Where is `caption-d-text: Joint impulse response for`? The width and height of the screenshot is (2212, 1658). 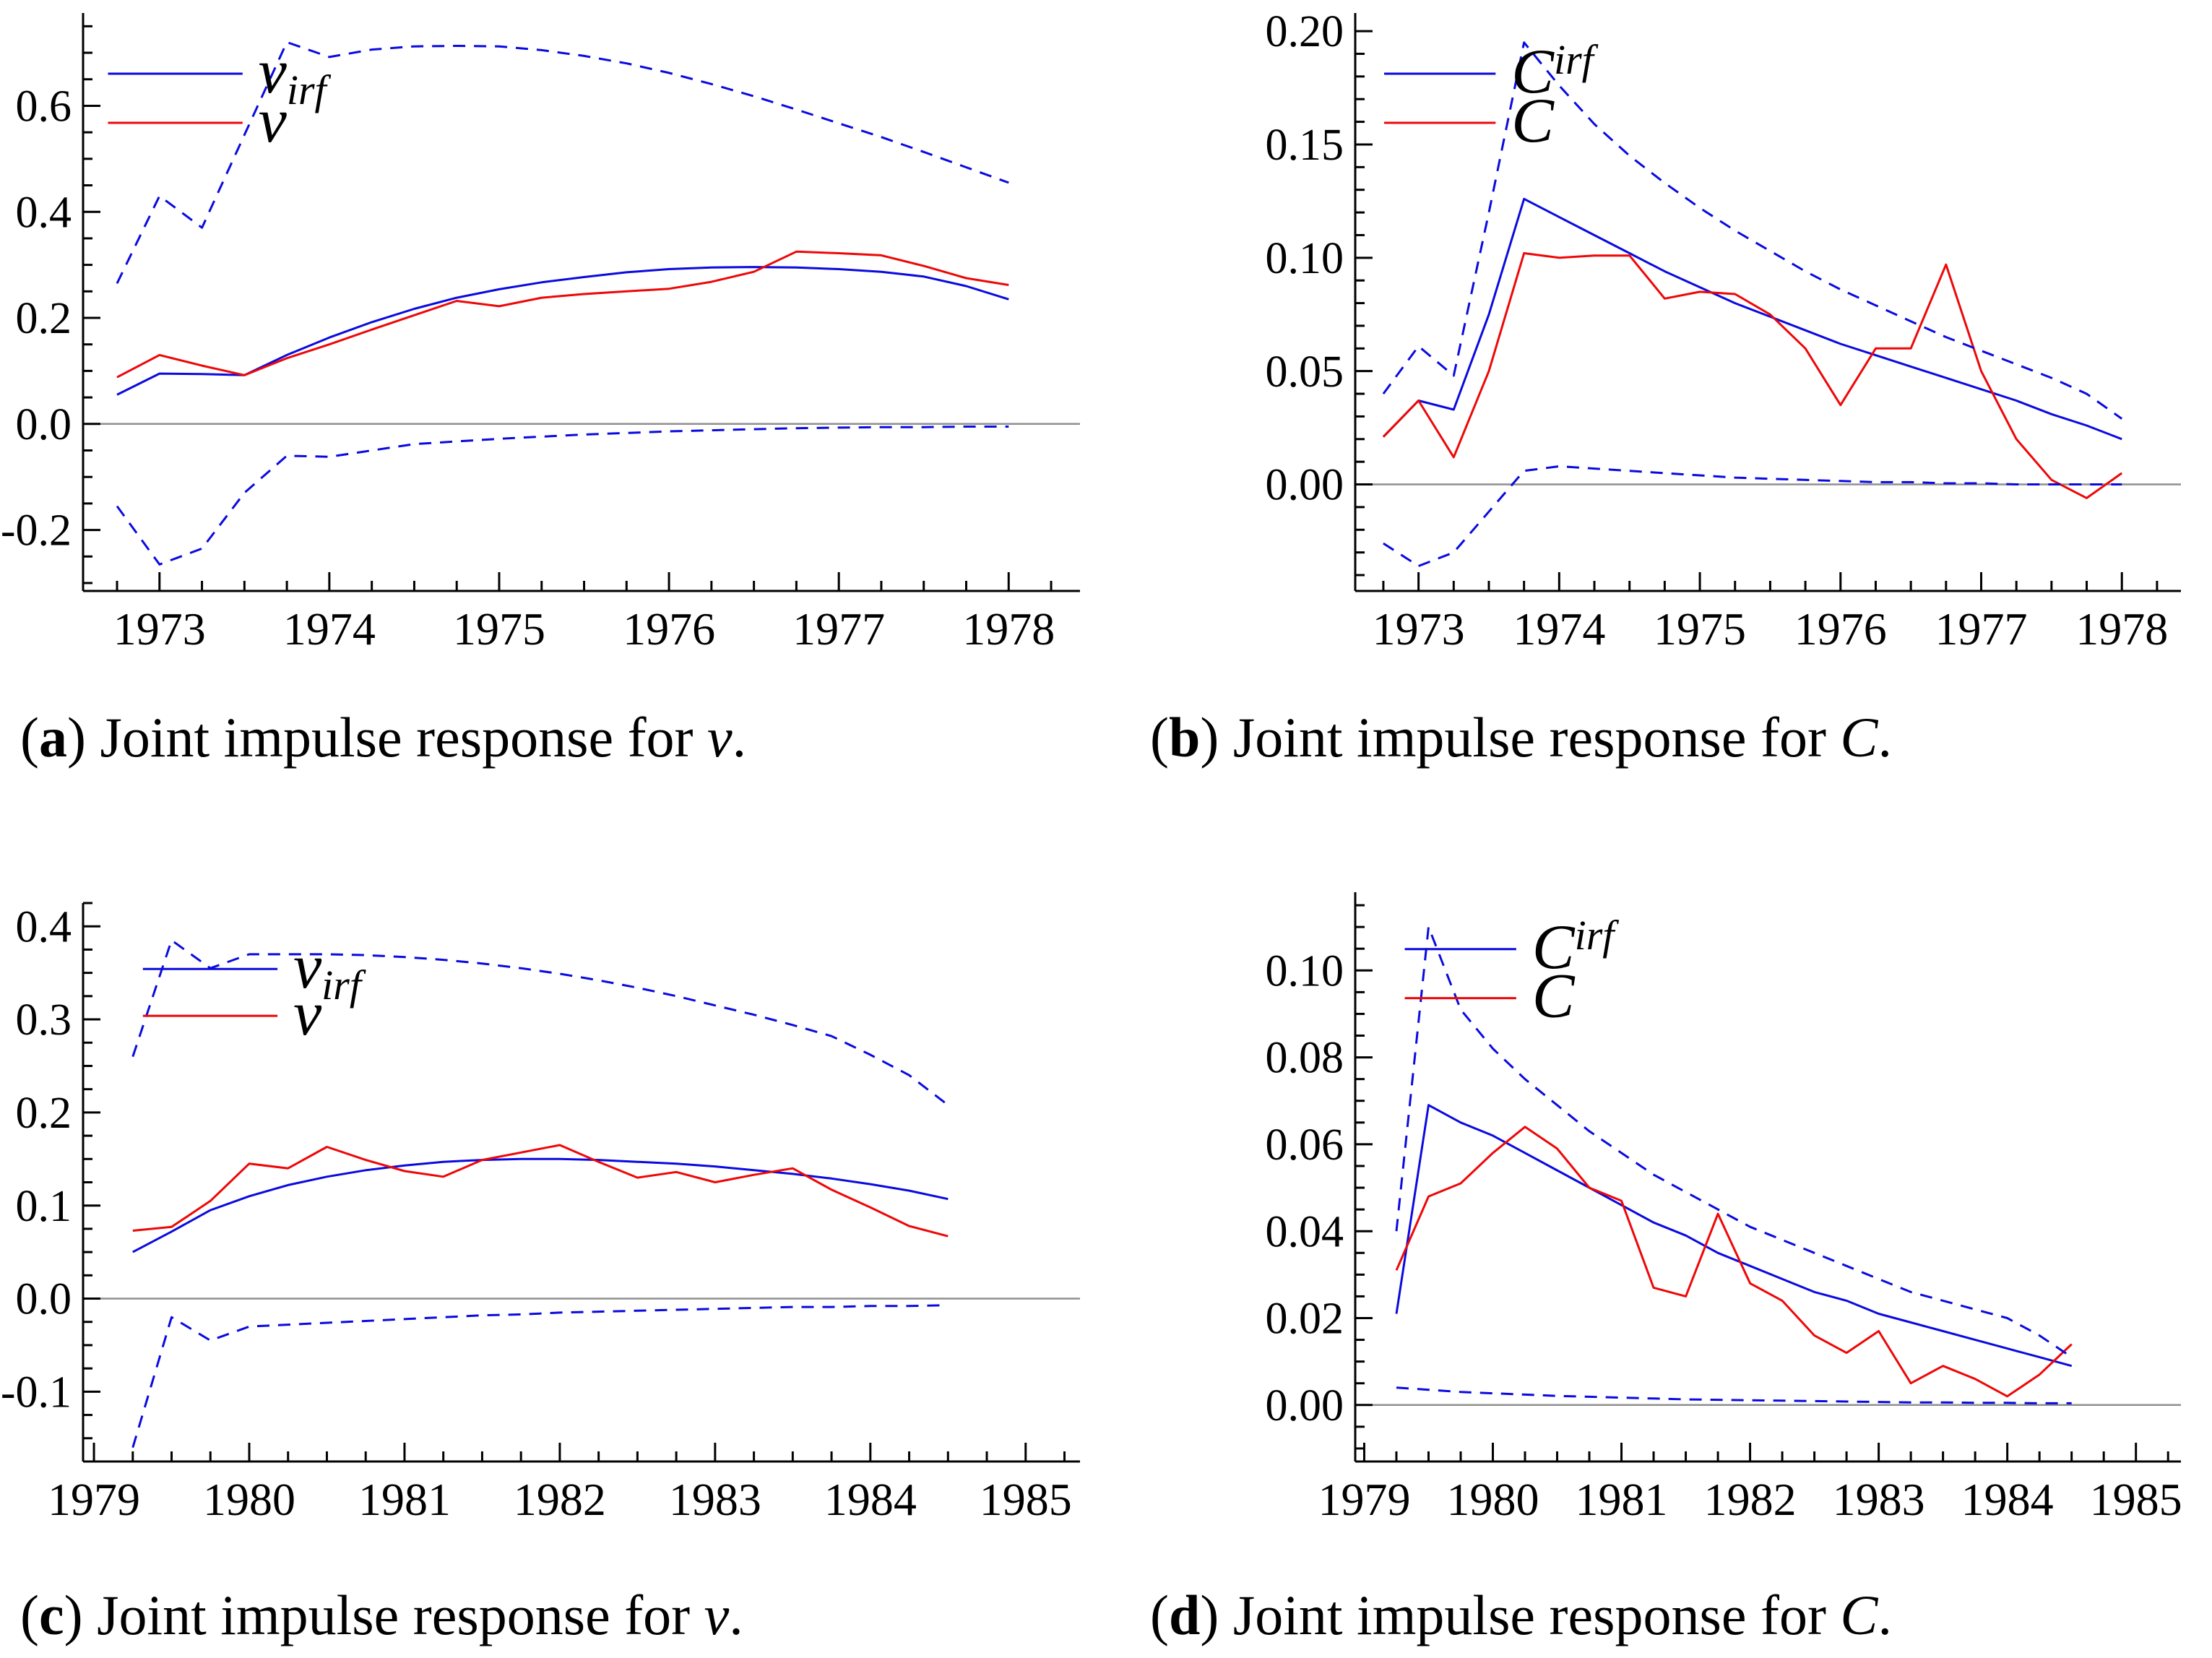
caption-d-text: Joint impulse response for is located at coordinates (1530, 1615).